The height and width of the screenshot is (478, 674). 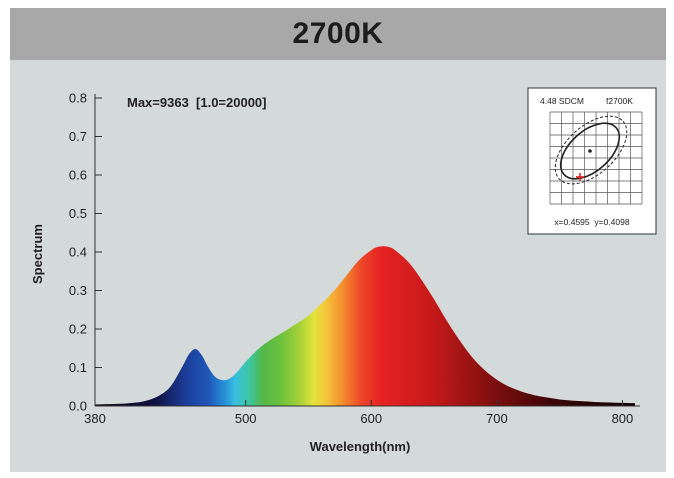 I want to click on measured-point-marker, so click(x=580, y=177).